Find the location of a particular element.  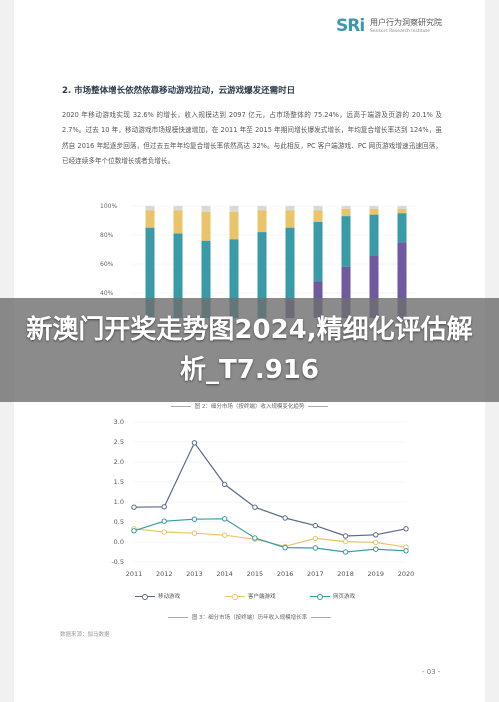

page-number: - 03 - is located at coordinates (431, 672).